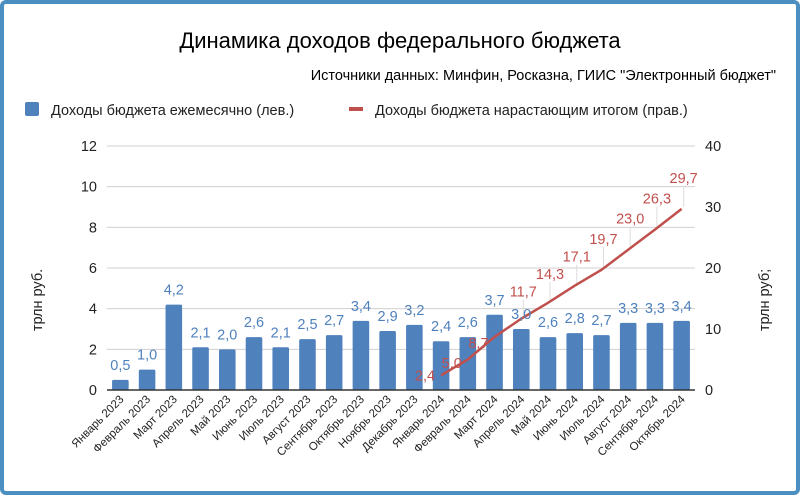 This screenshot has width=800, height=495. I want to click on line-data-label: 8,7, so click(478, 344).